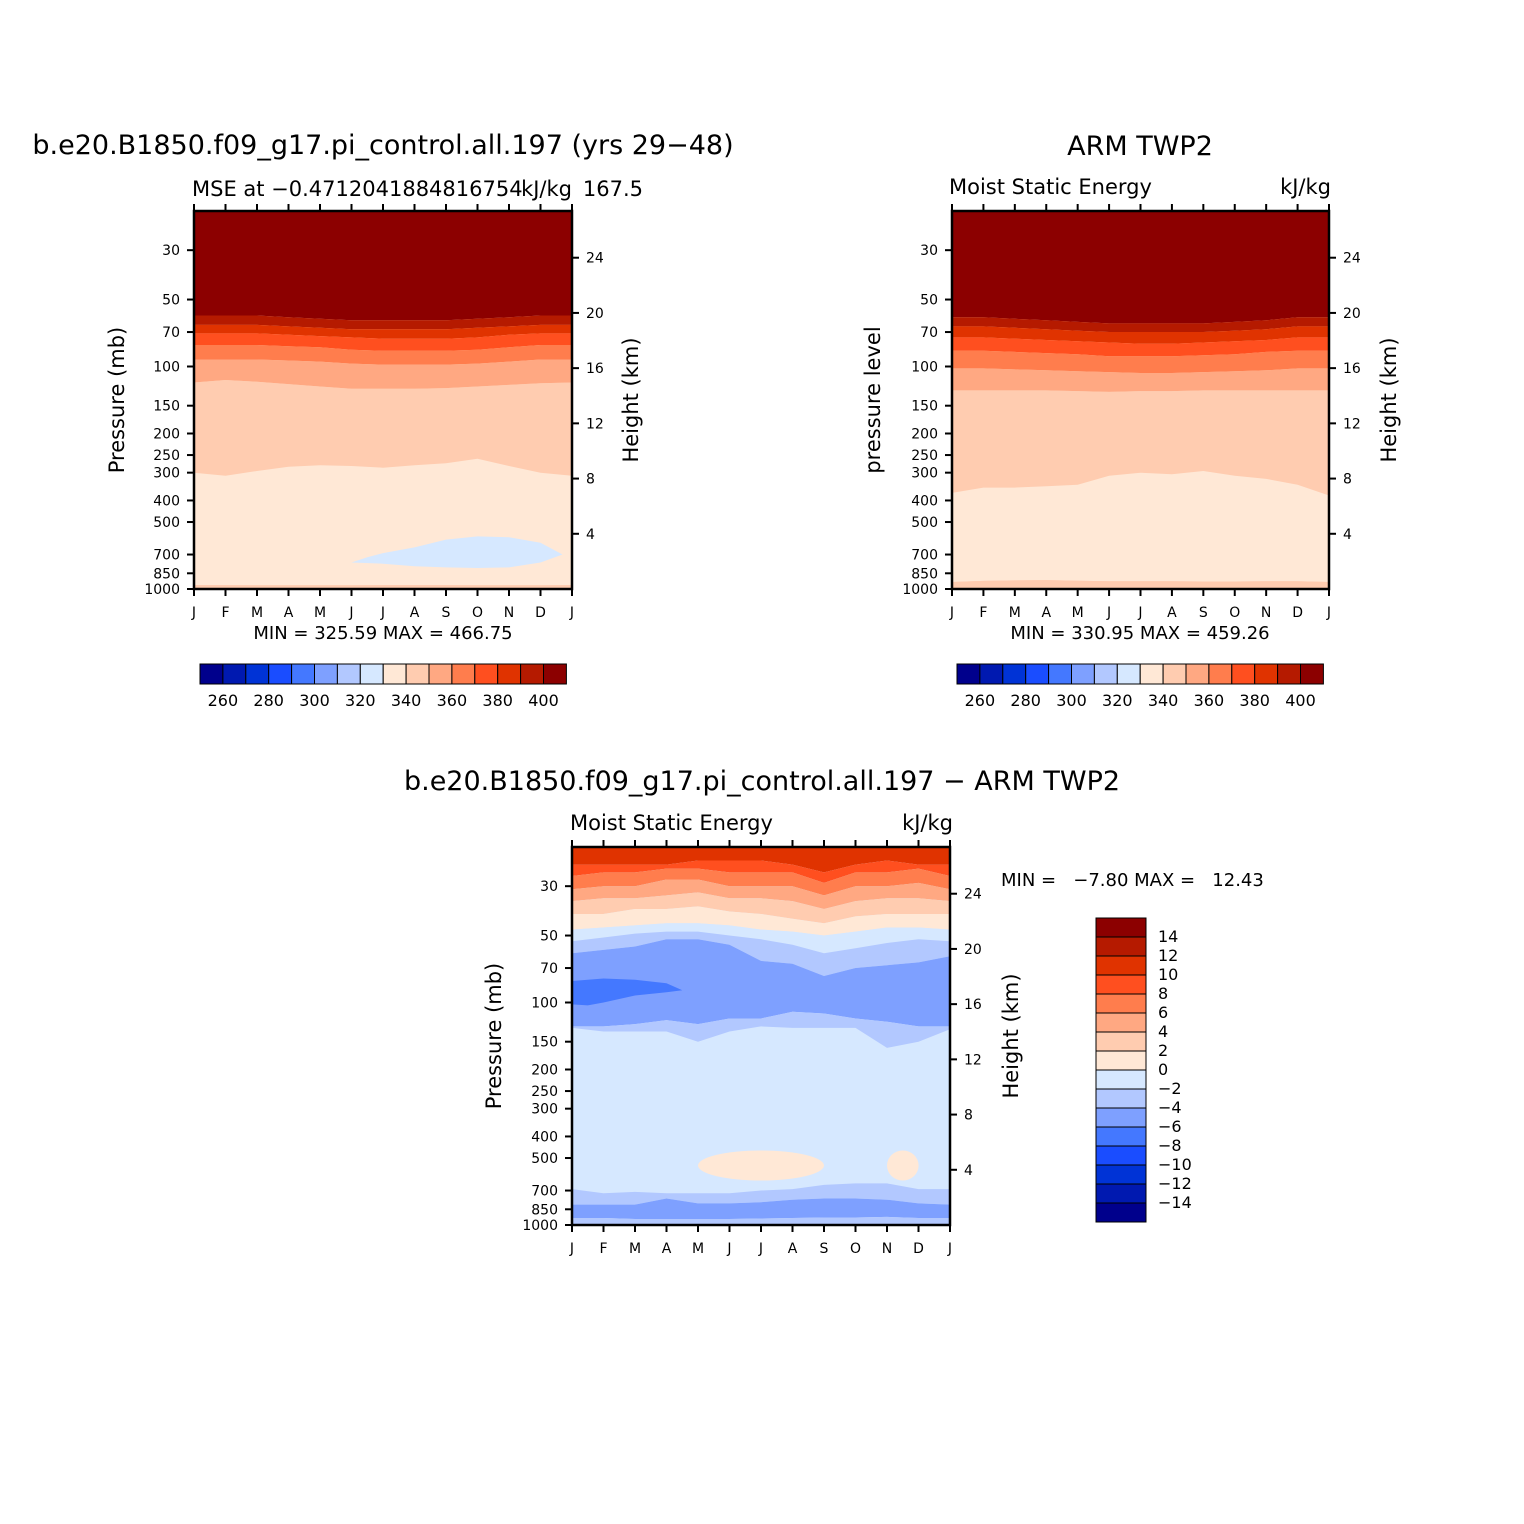 The width and height of the screenshot is (1524, 1524). What do you see at coordinates (590, 535) in the screenshot?
I see `model-ytick-label-right: 4` at bounding box center [590, 535].